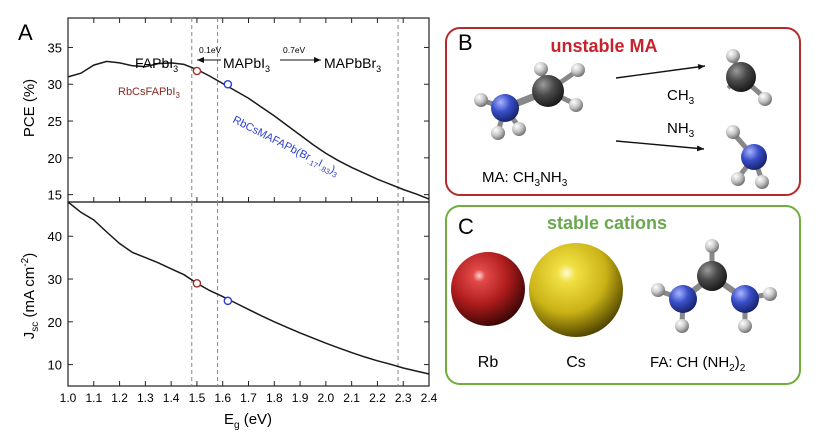  I want to click on jsc-tick-label: 10, so click(55, 365).